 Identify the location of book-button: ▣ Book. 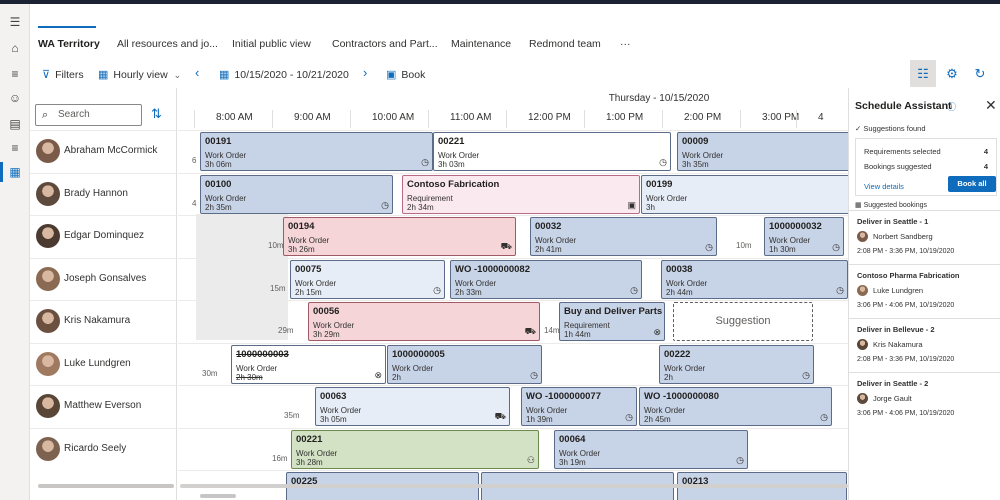
(406, 75).